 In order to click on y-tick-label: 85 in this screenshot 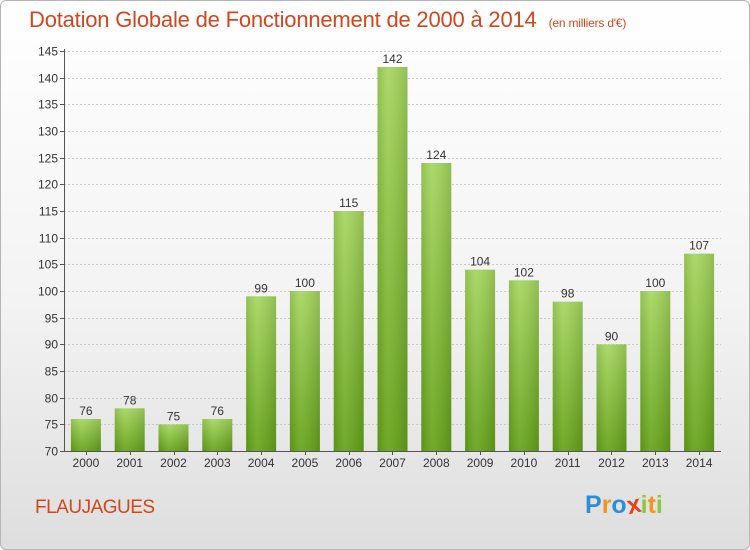, I will do `click(52, 372)`.